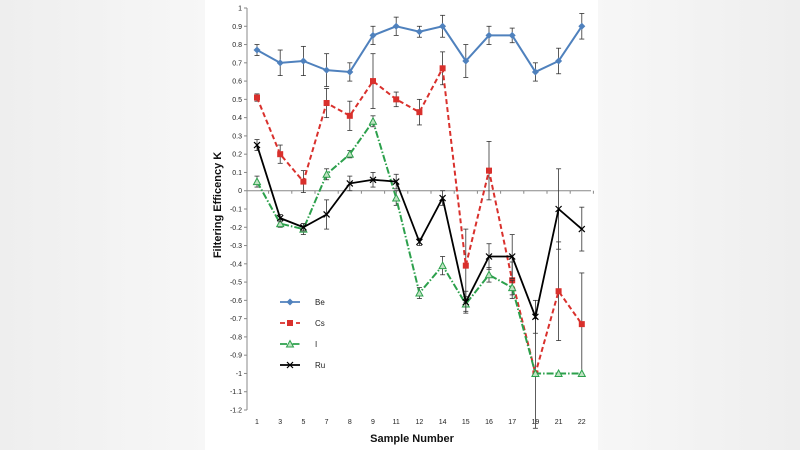 The height and width of the screenshot is (450, 800). Describe the element at coordinates (420, 422) in the screenshot. I see `x-tick-label: 12` at that location.